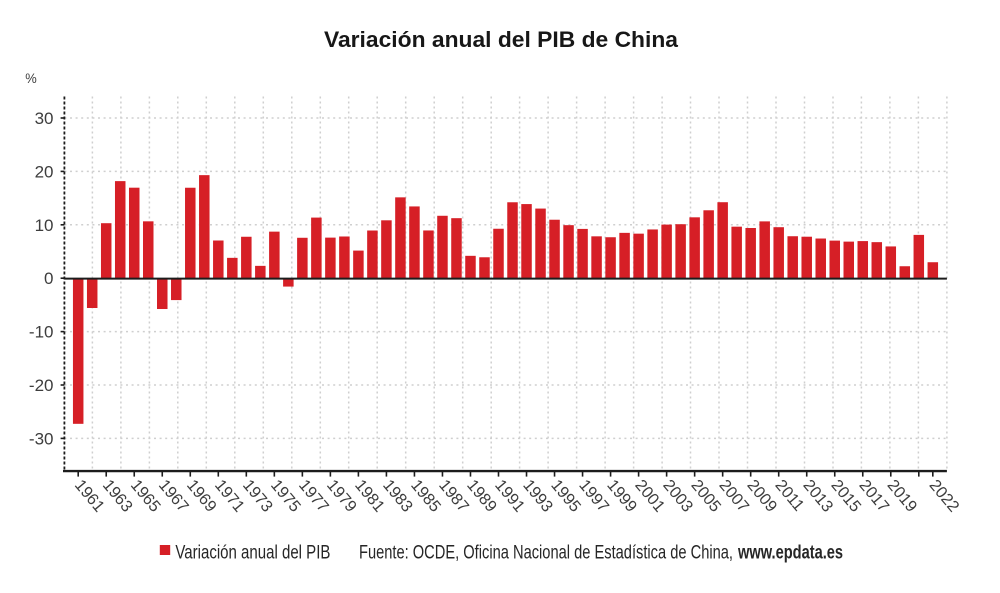 This screenshot has height=593, width=1000. Describe the element at coordinates (501, 39) in the screenshot. I see `svg-text:Variación anual del PIB de Chi: Variación anual del PIB de China` at that location.